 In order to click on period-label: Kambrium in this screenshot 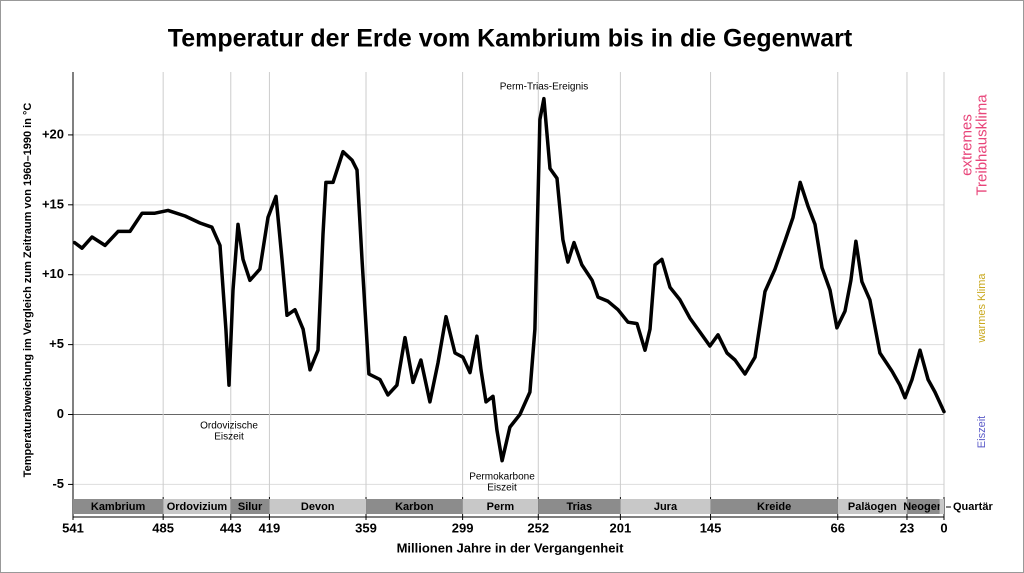, I will do `click(118, 507)`.